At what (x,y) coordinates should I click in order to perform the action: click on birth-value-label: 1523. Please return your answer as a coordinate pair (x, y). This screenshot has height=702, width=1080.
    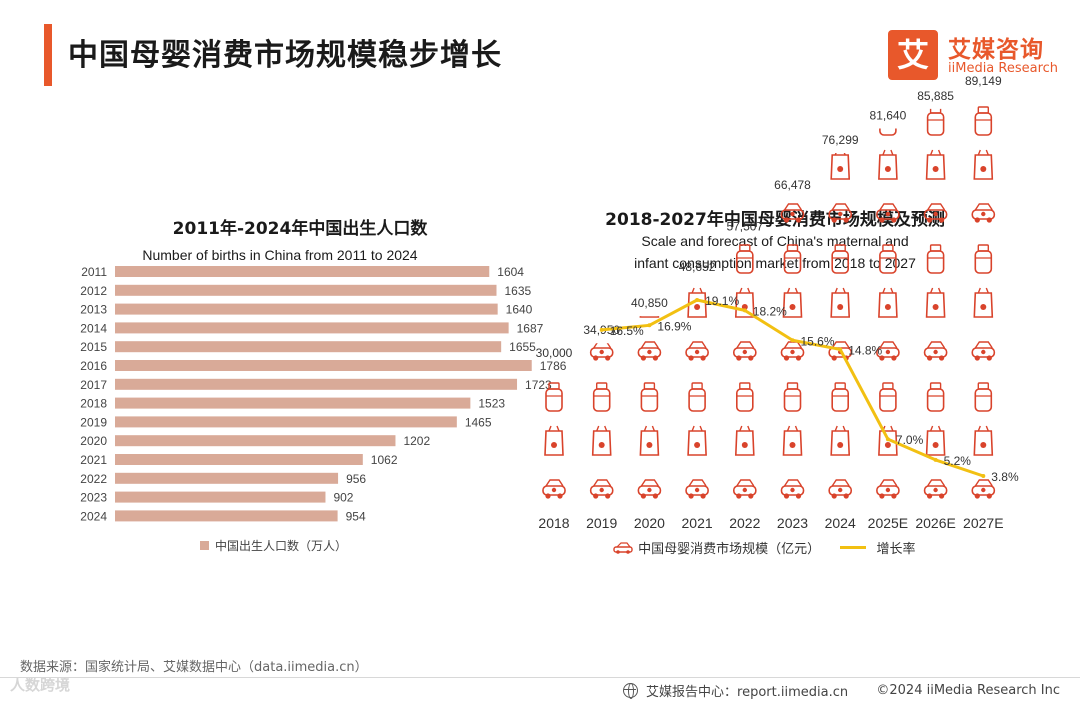
    Looking at the image, I should click on (491, 404).